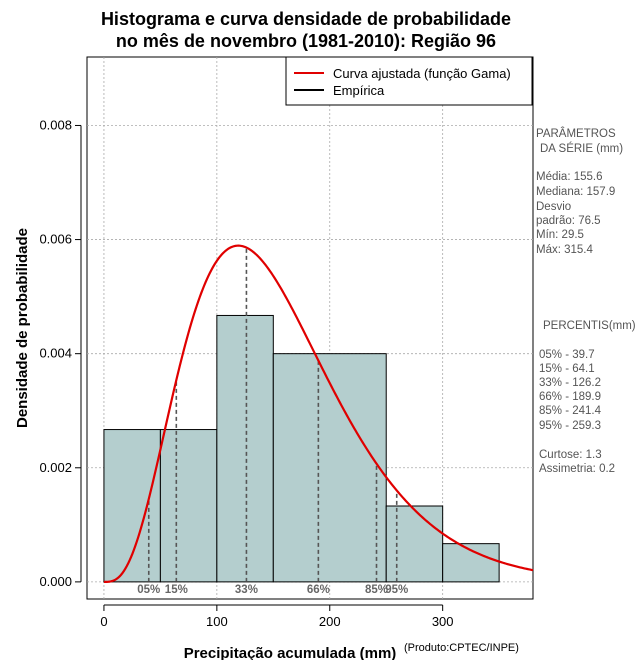  I want to click on percentile-label-95%: 95%, so click(396, 590).